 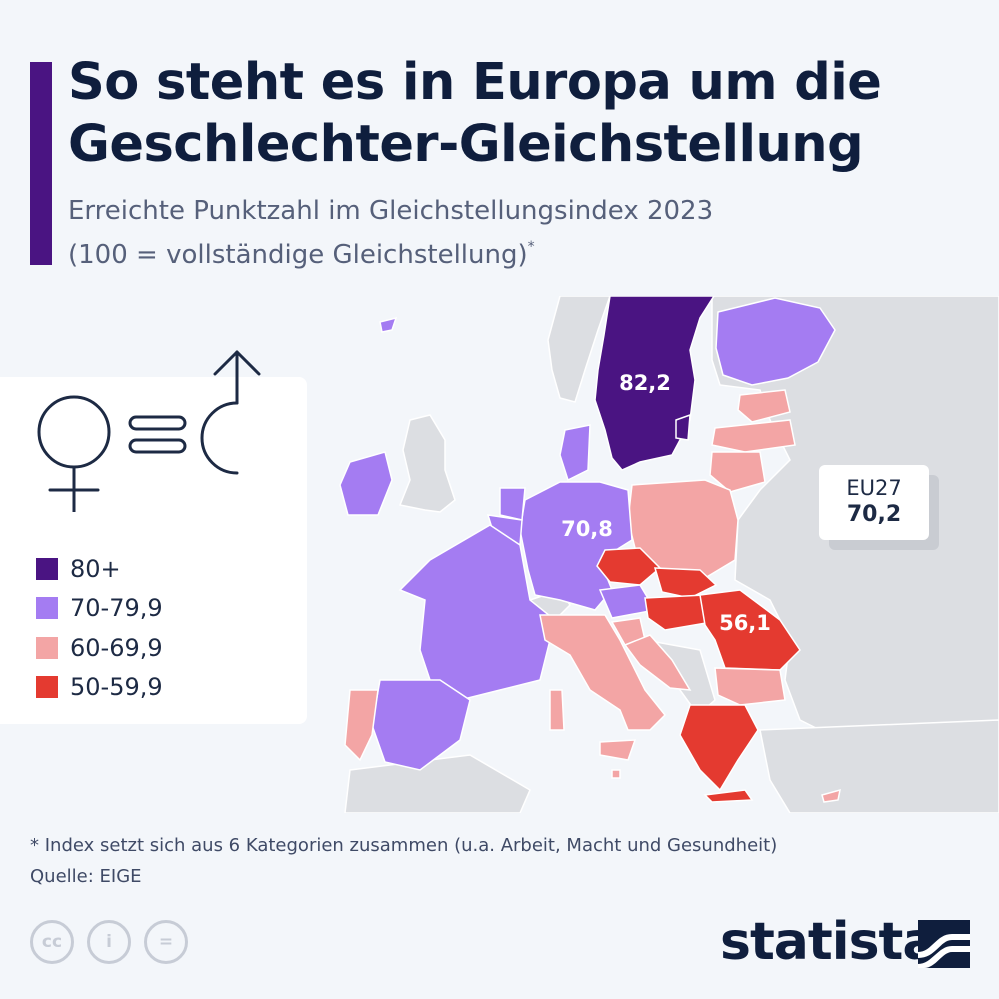 I want to click on subtitle-footnote-marker: *, so click(x=531, y=247).